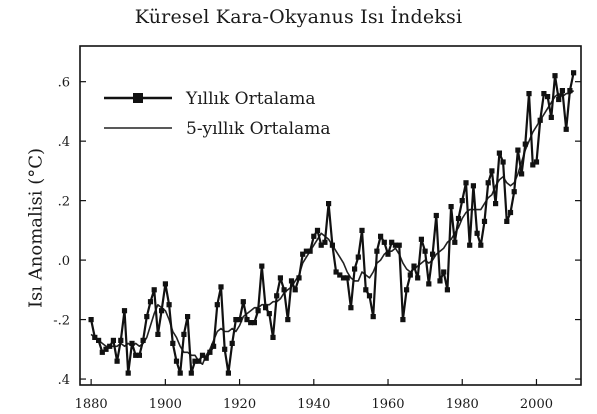 The height and width of the screenshot is (414, 597). What do you see at coordinates (165, 404) in the screenshot?
I see `x-tick-label: 1900` at bounding box center [165, 404].